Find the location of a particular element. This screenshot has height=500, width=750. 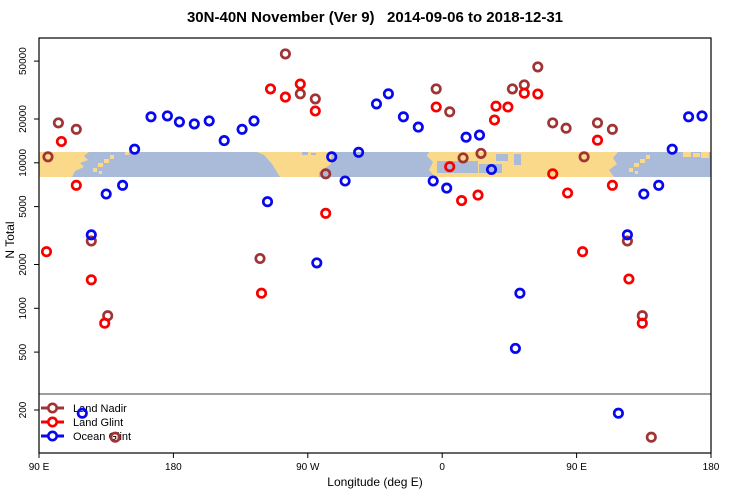

y-tick-label: 1000 is located at coordinates (23, 308).